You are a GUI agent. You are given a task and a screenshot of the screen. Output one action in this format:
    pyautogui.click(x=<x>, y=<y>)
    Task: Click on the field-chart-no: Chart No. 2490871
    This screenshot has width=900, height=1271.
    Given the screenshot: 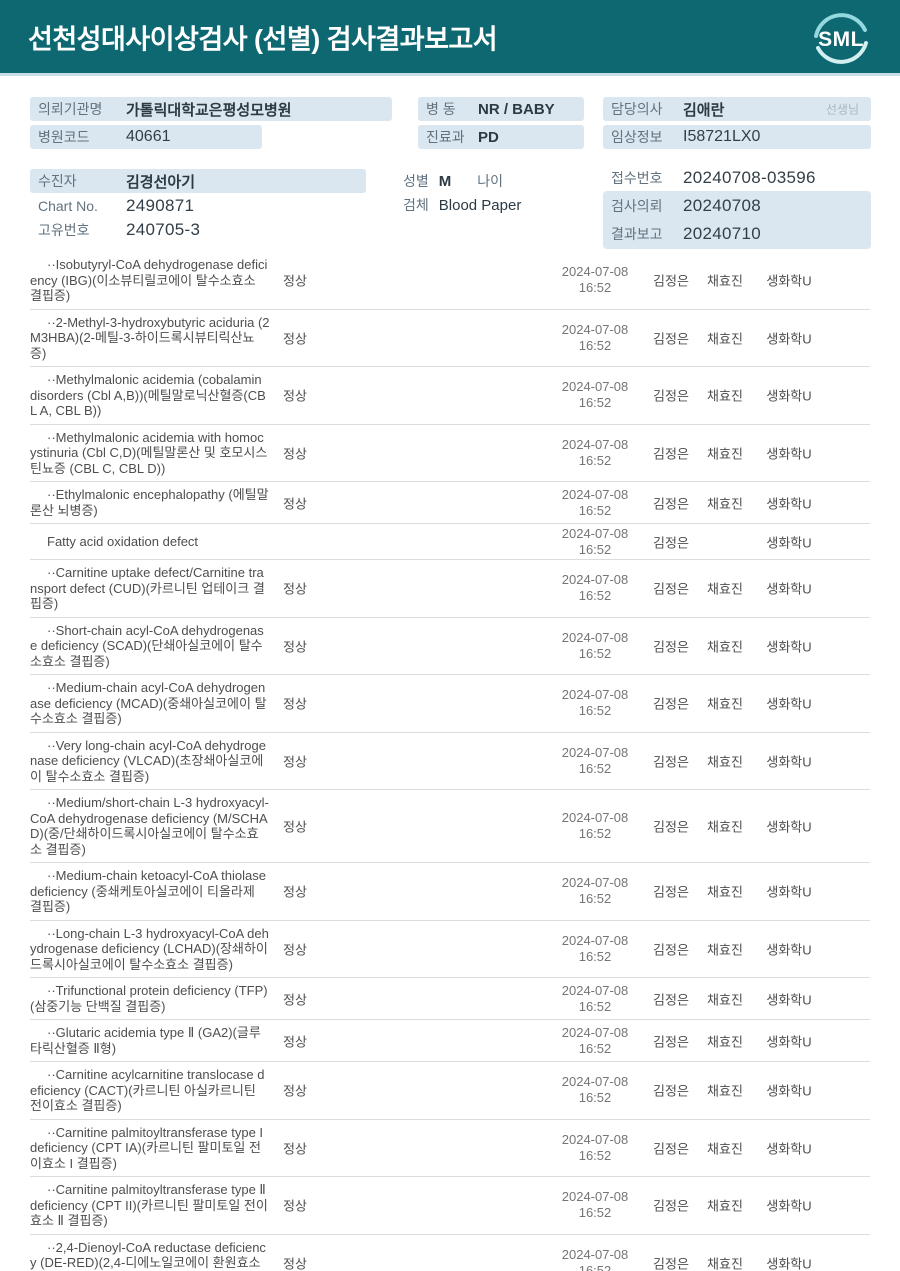 What is the action you would take?
    pyautogui.click(x=198, y=206)
    